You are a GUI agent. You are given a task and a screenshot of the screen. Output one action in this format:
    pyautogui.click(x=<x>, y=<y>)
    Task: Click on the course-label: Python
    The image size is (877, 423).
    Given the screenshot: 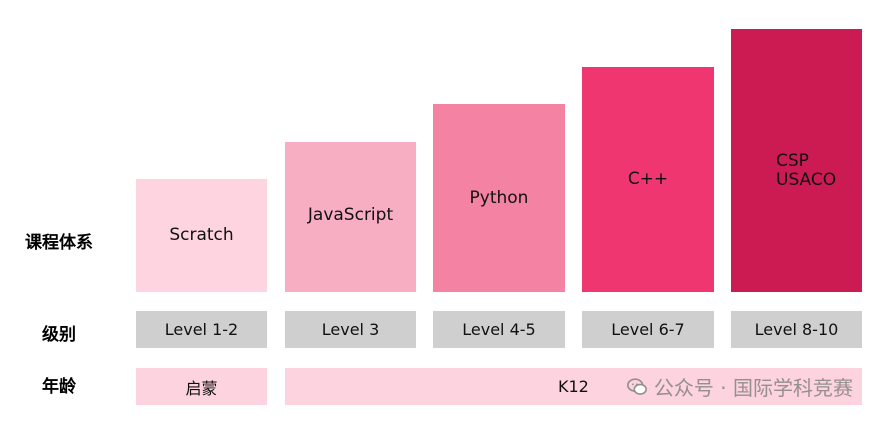 What is the action you would take?
    pyautogui.click(x=499, y=198)
    